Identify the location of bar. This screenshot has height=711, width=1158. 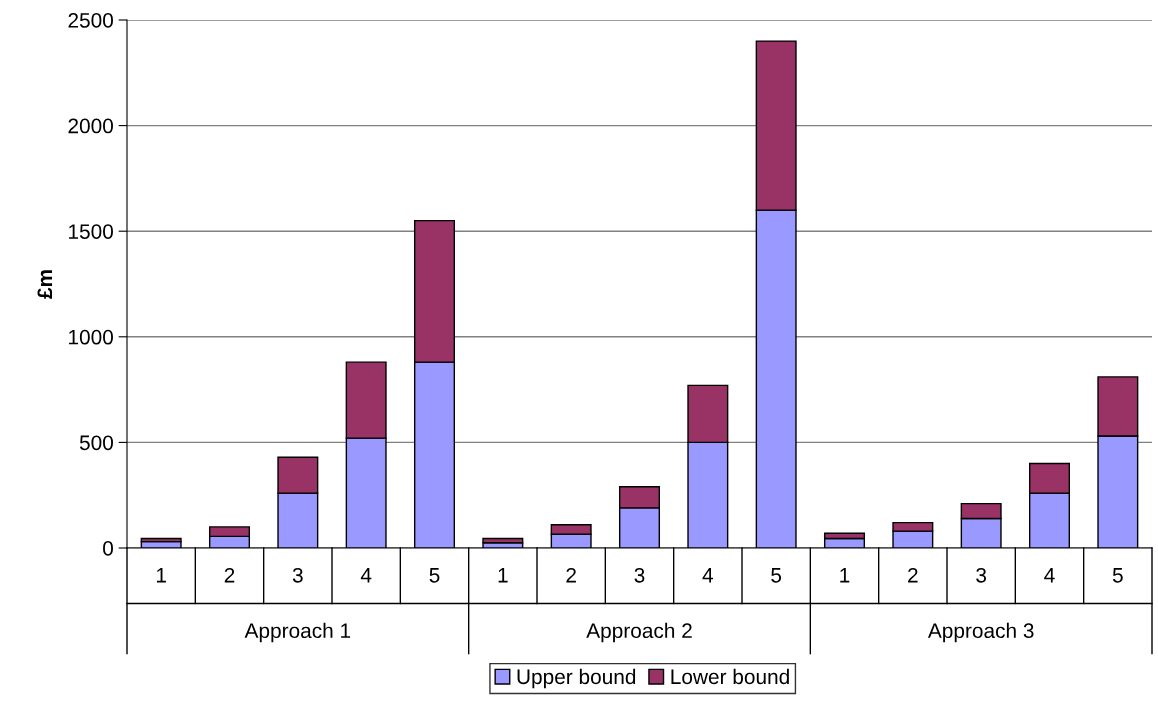
(503, 540).